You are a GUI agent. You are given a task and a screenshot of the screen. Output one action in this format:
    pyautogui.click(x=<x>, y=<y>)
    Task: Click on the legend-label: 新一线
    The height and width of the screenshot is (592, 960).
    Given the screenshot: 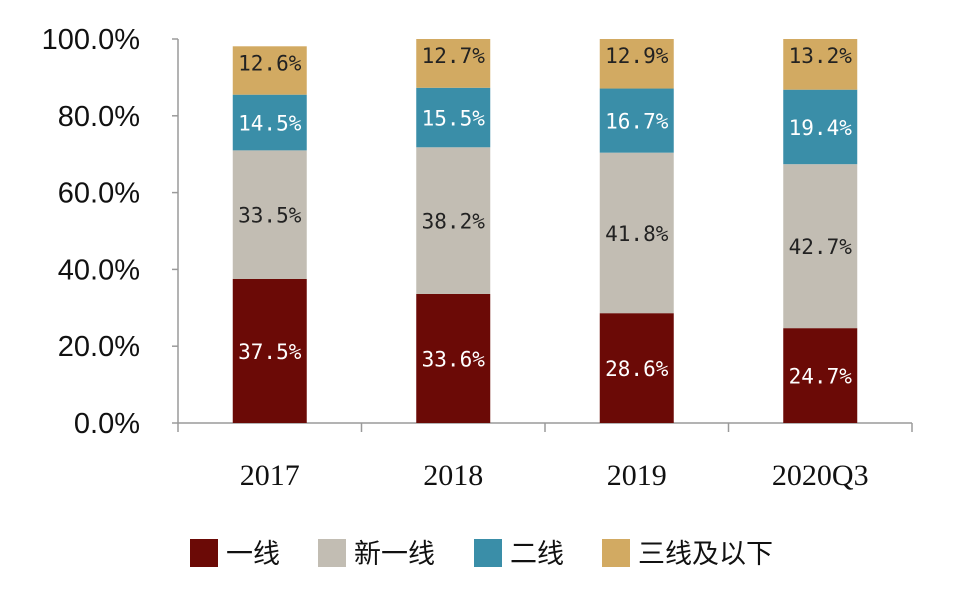 What is the action you would take?
    pyautogui.click(x=394, y=554)
    